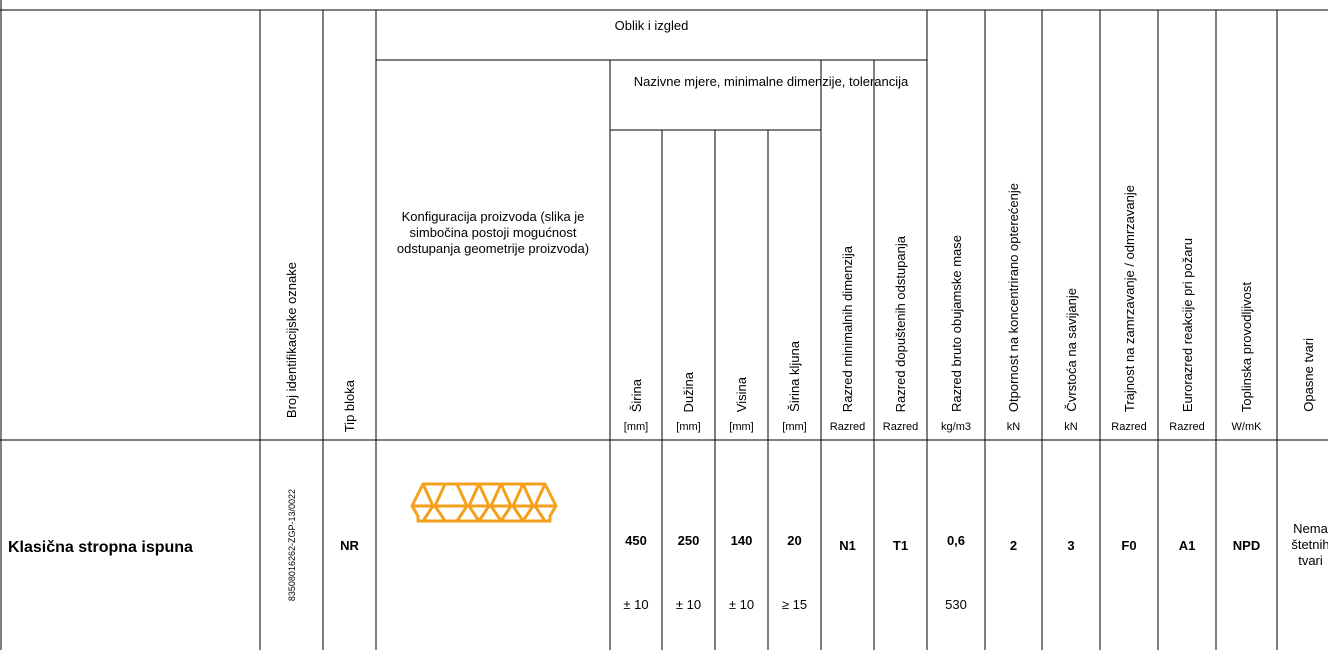 Image resolution: width=1328 pixels, height=650 pixels. I want to click on cell-value: 140, so click(741, 540).